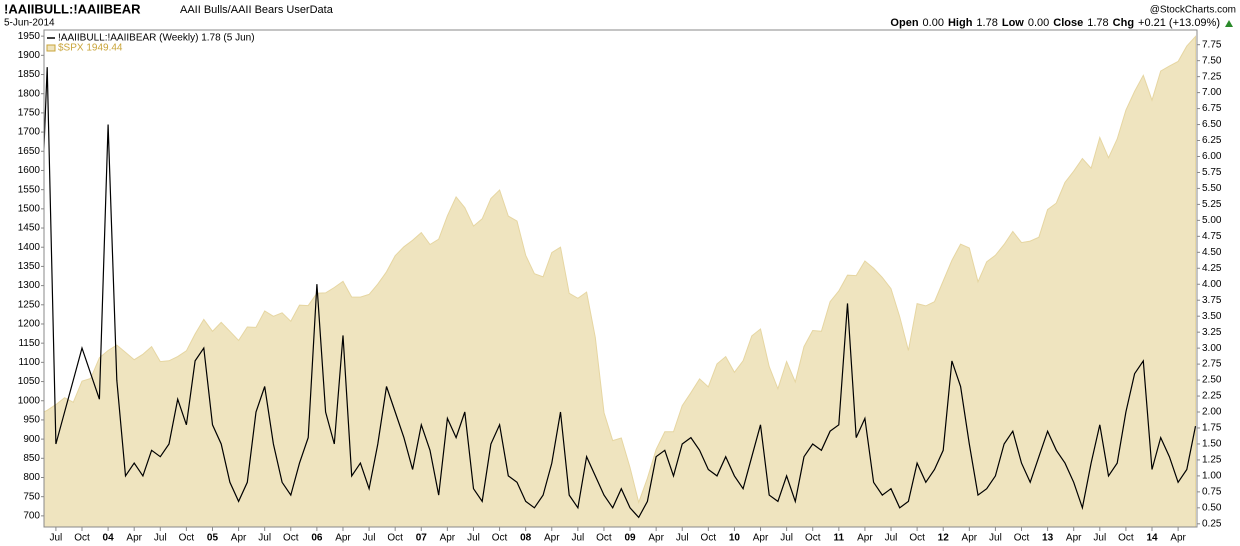 This screenshot has width=1240, height=546. I want to click on y-tick-label: 950, so click(31, 420).